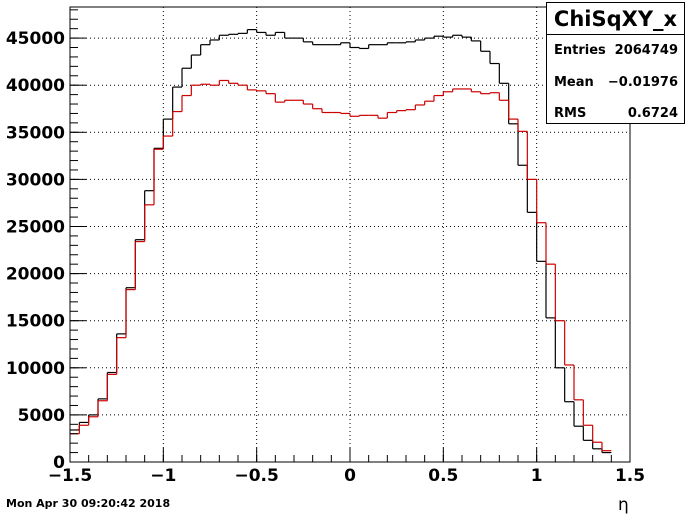 This screenshot has height=515, width=700. What do you see at coordinates (163, 476) in the screenshot?
I see `x-tick-label: −1` at bounding box center [163, 476].